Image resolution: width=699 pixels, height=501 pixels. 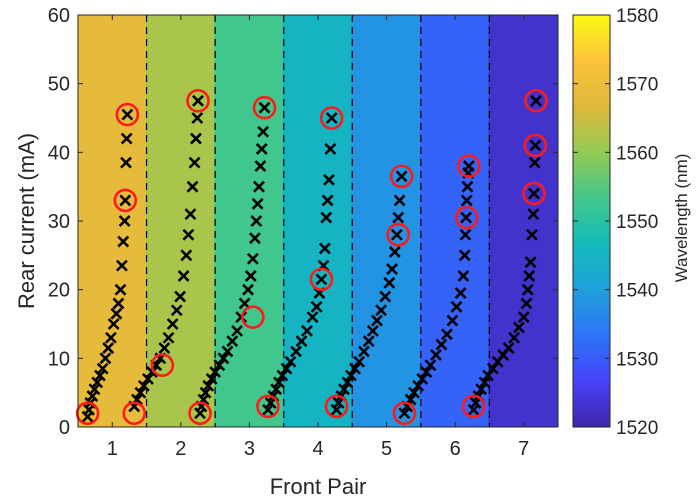 I want to click on y-tick-label: 50, so click(x=59, y=85).